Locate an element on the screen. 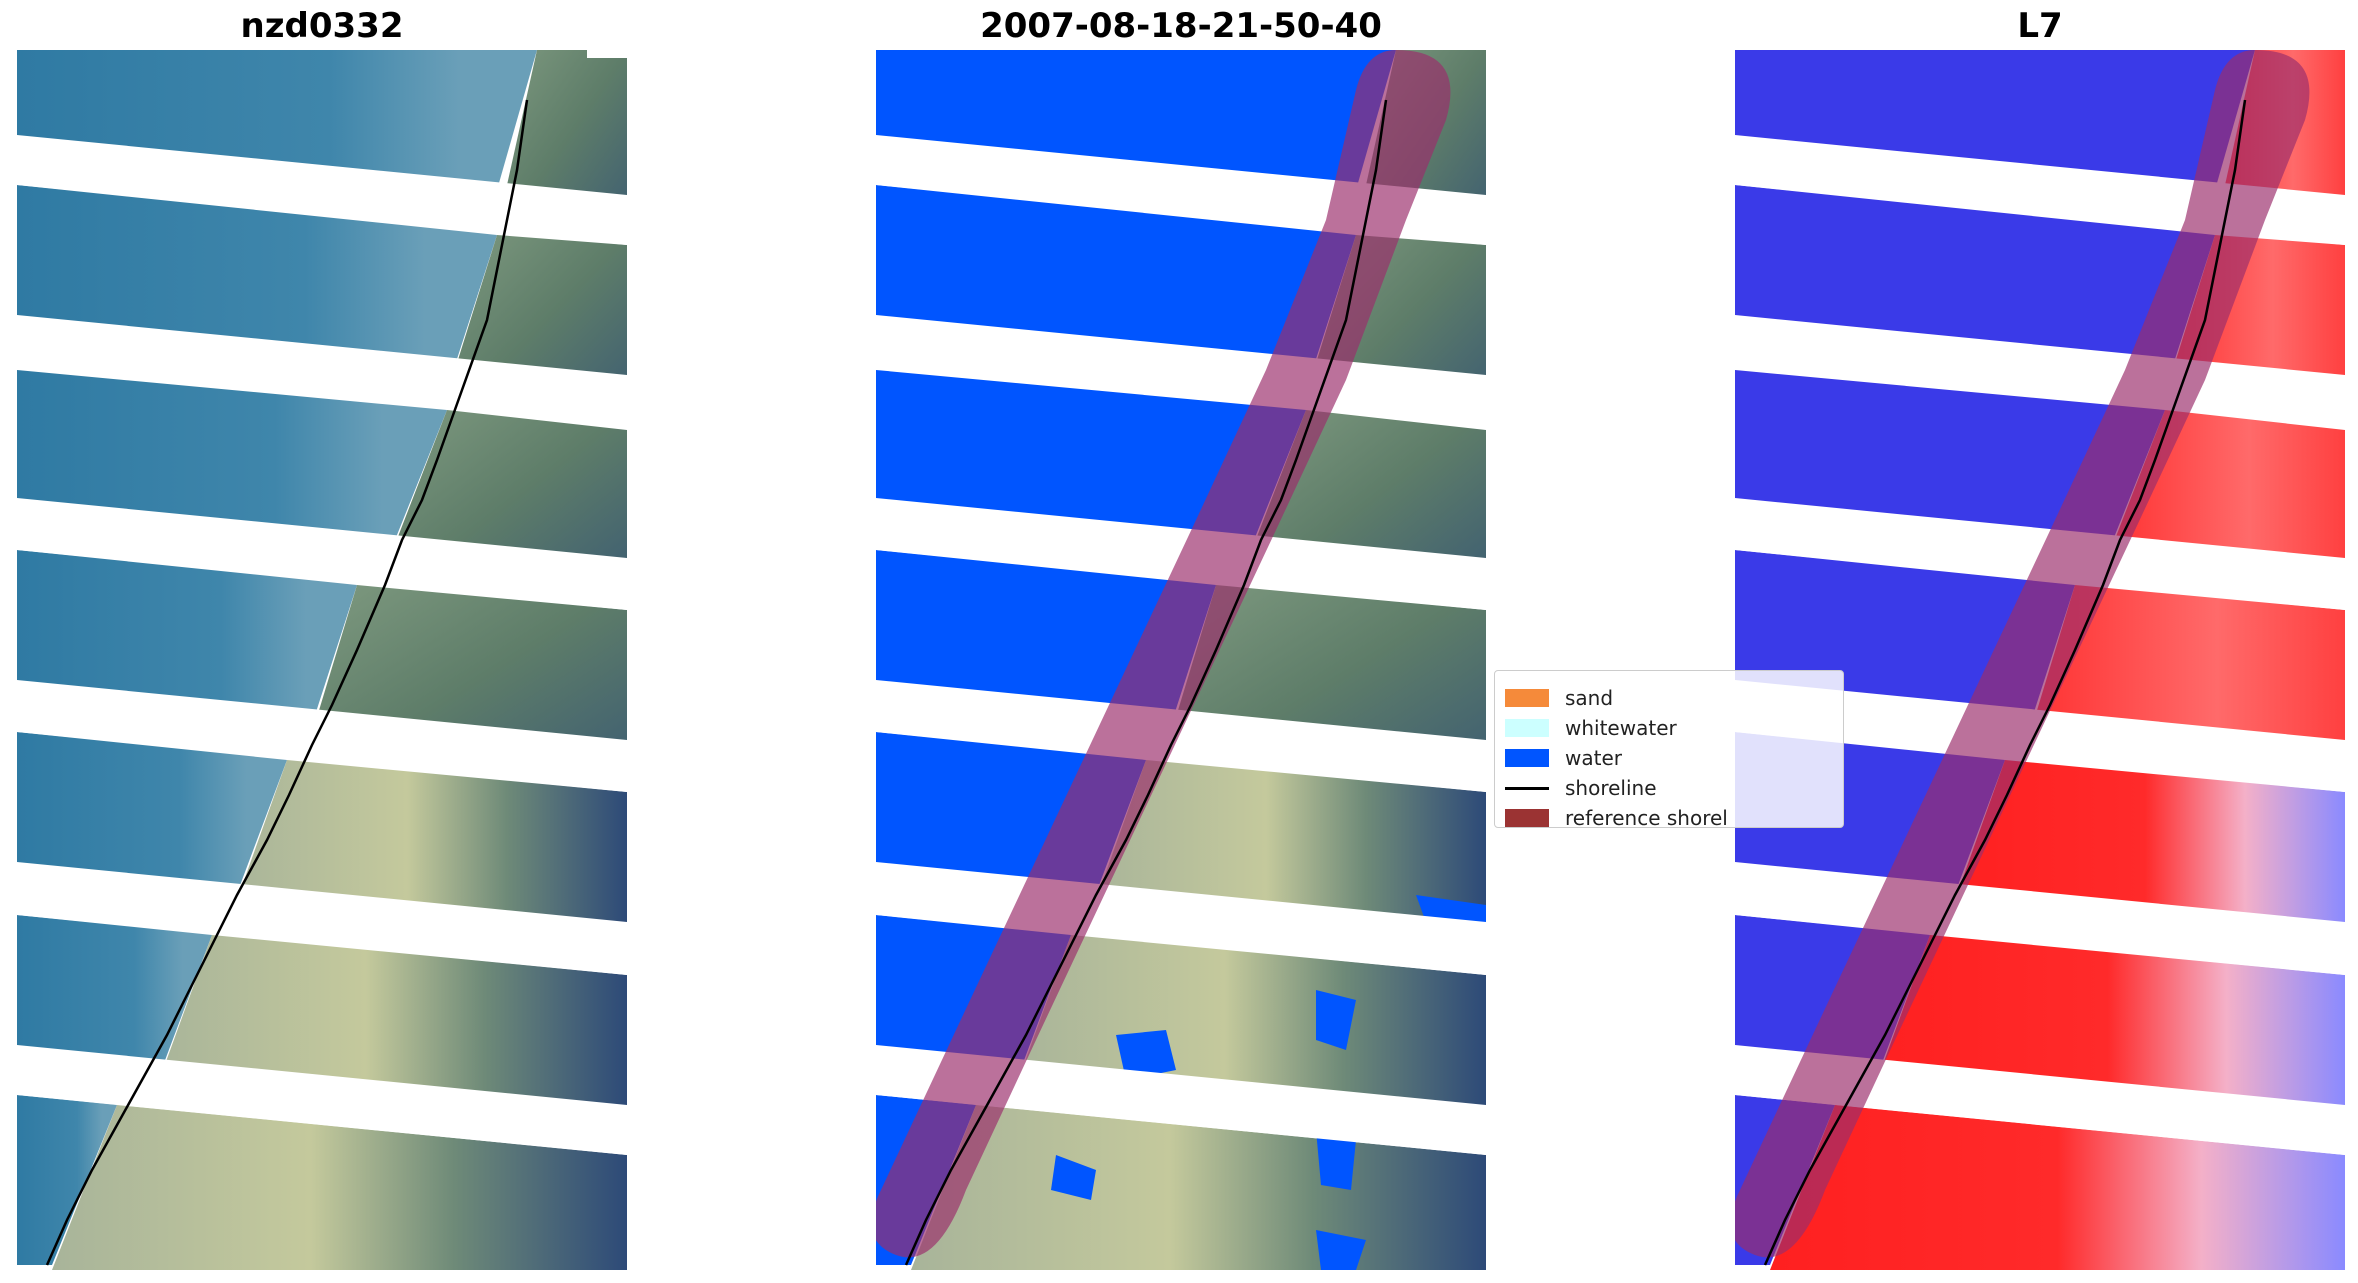 This screenshot has height=1283, width=2358. legend-label: whitewater is located at coordinates (1621, 728).